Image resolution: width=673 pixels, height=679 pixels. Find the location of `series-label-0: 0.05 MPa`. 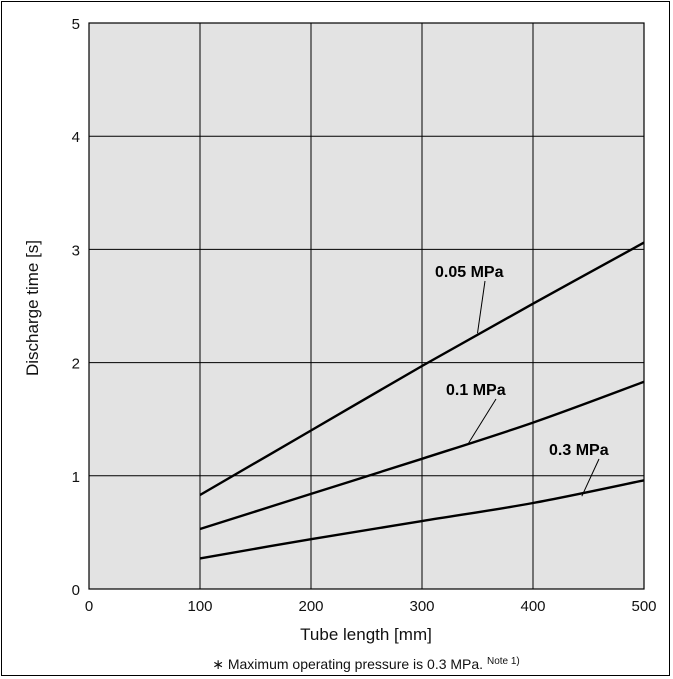

series-label-0: 0.05 MPa is located at coordinates (469, 272).